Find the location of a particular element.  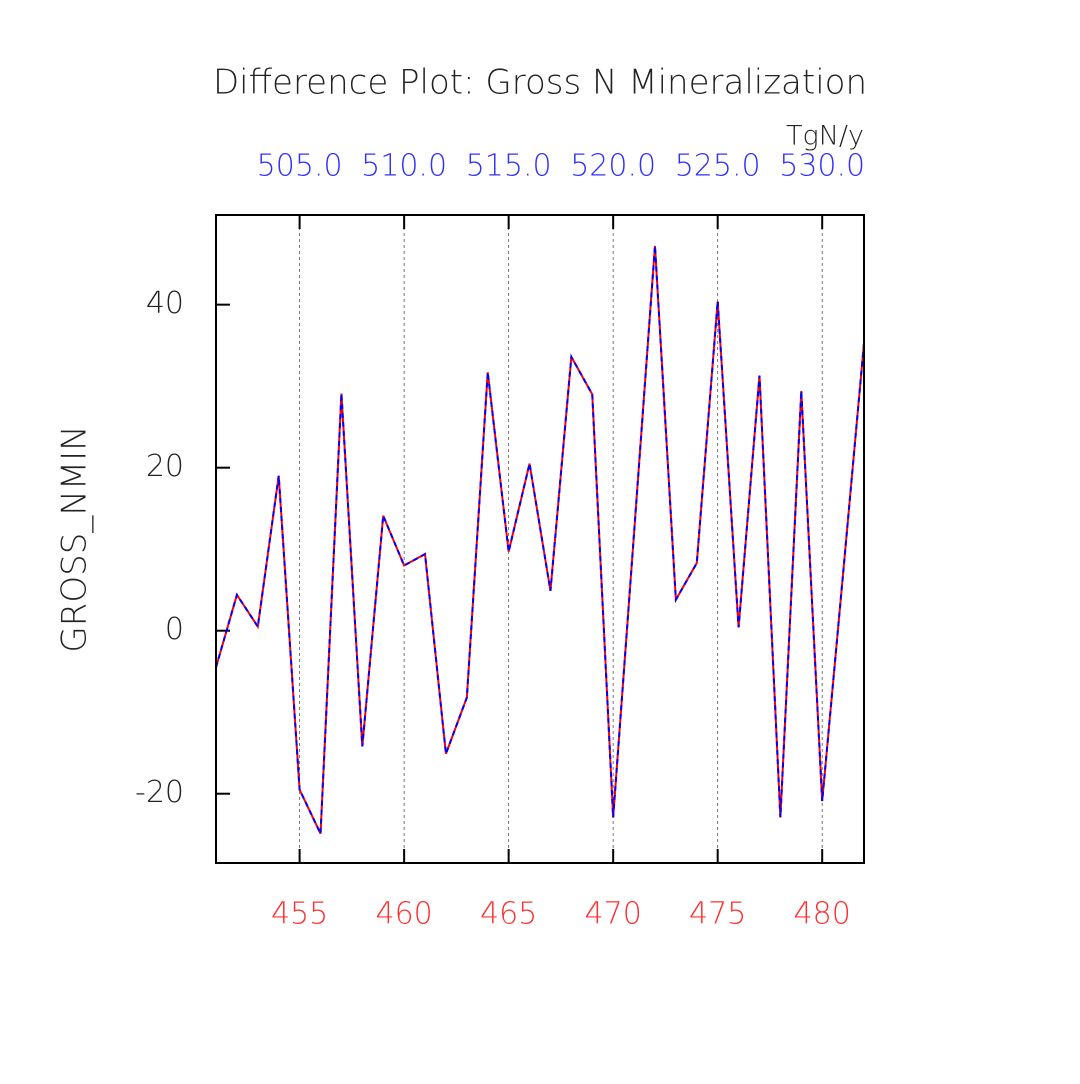

x2-tick-label: 515.0 is located at coordinates (509, 166).